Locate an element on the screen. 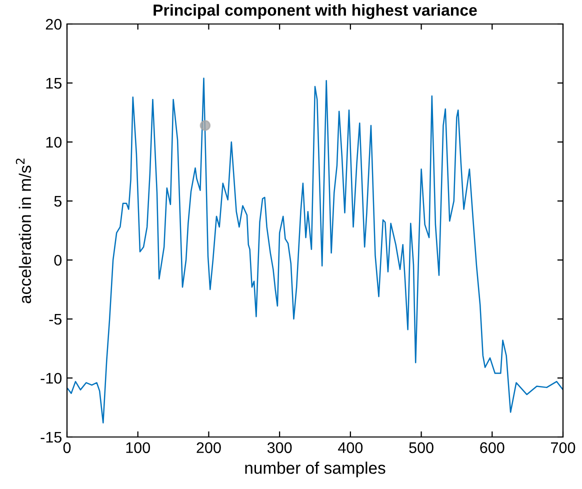 The width and height of the screenshot is (582, 489). x-tick-label: 700 is located at coordinates (563, 448).